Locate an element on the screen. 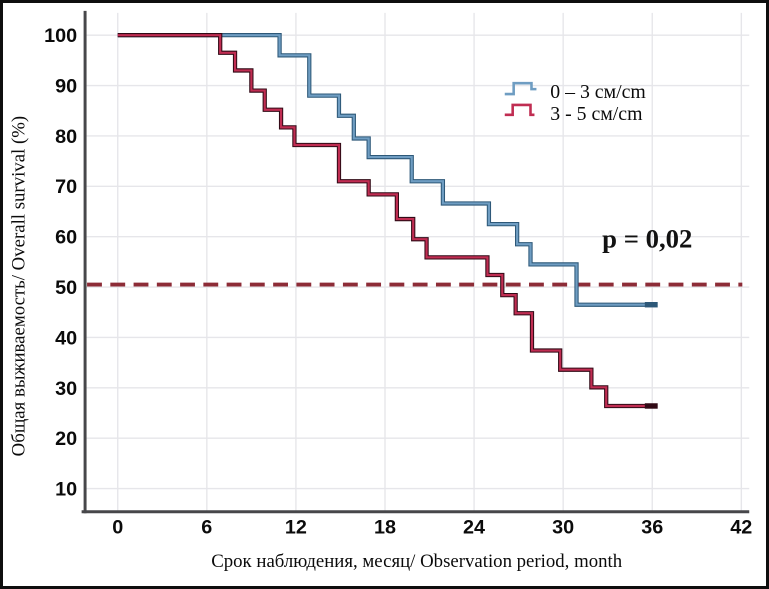 The image size is (769, 589). x-tick-label: 30 is located at coordinates (563, 528).